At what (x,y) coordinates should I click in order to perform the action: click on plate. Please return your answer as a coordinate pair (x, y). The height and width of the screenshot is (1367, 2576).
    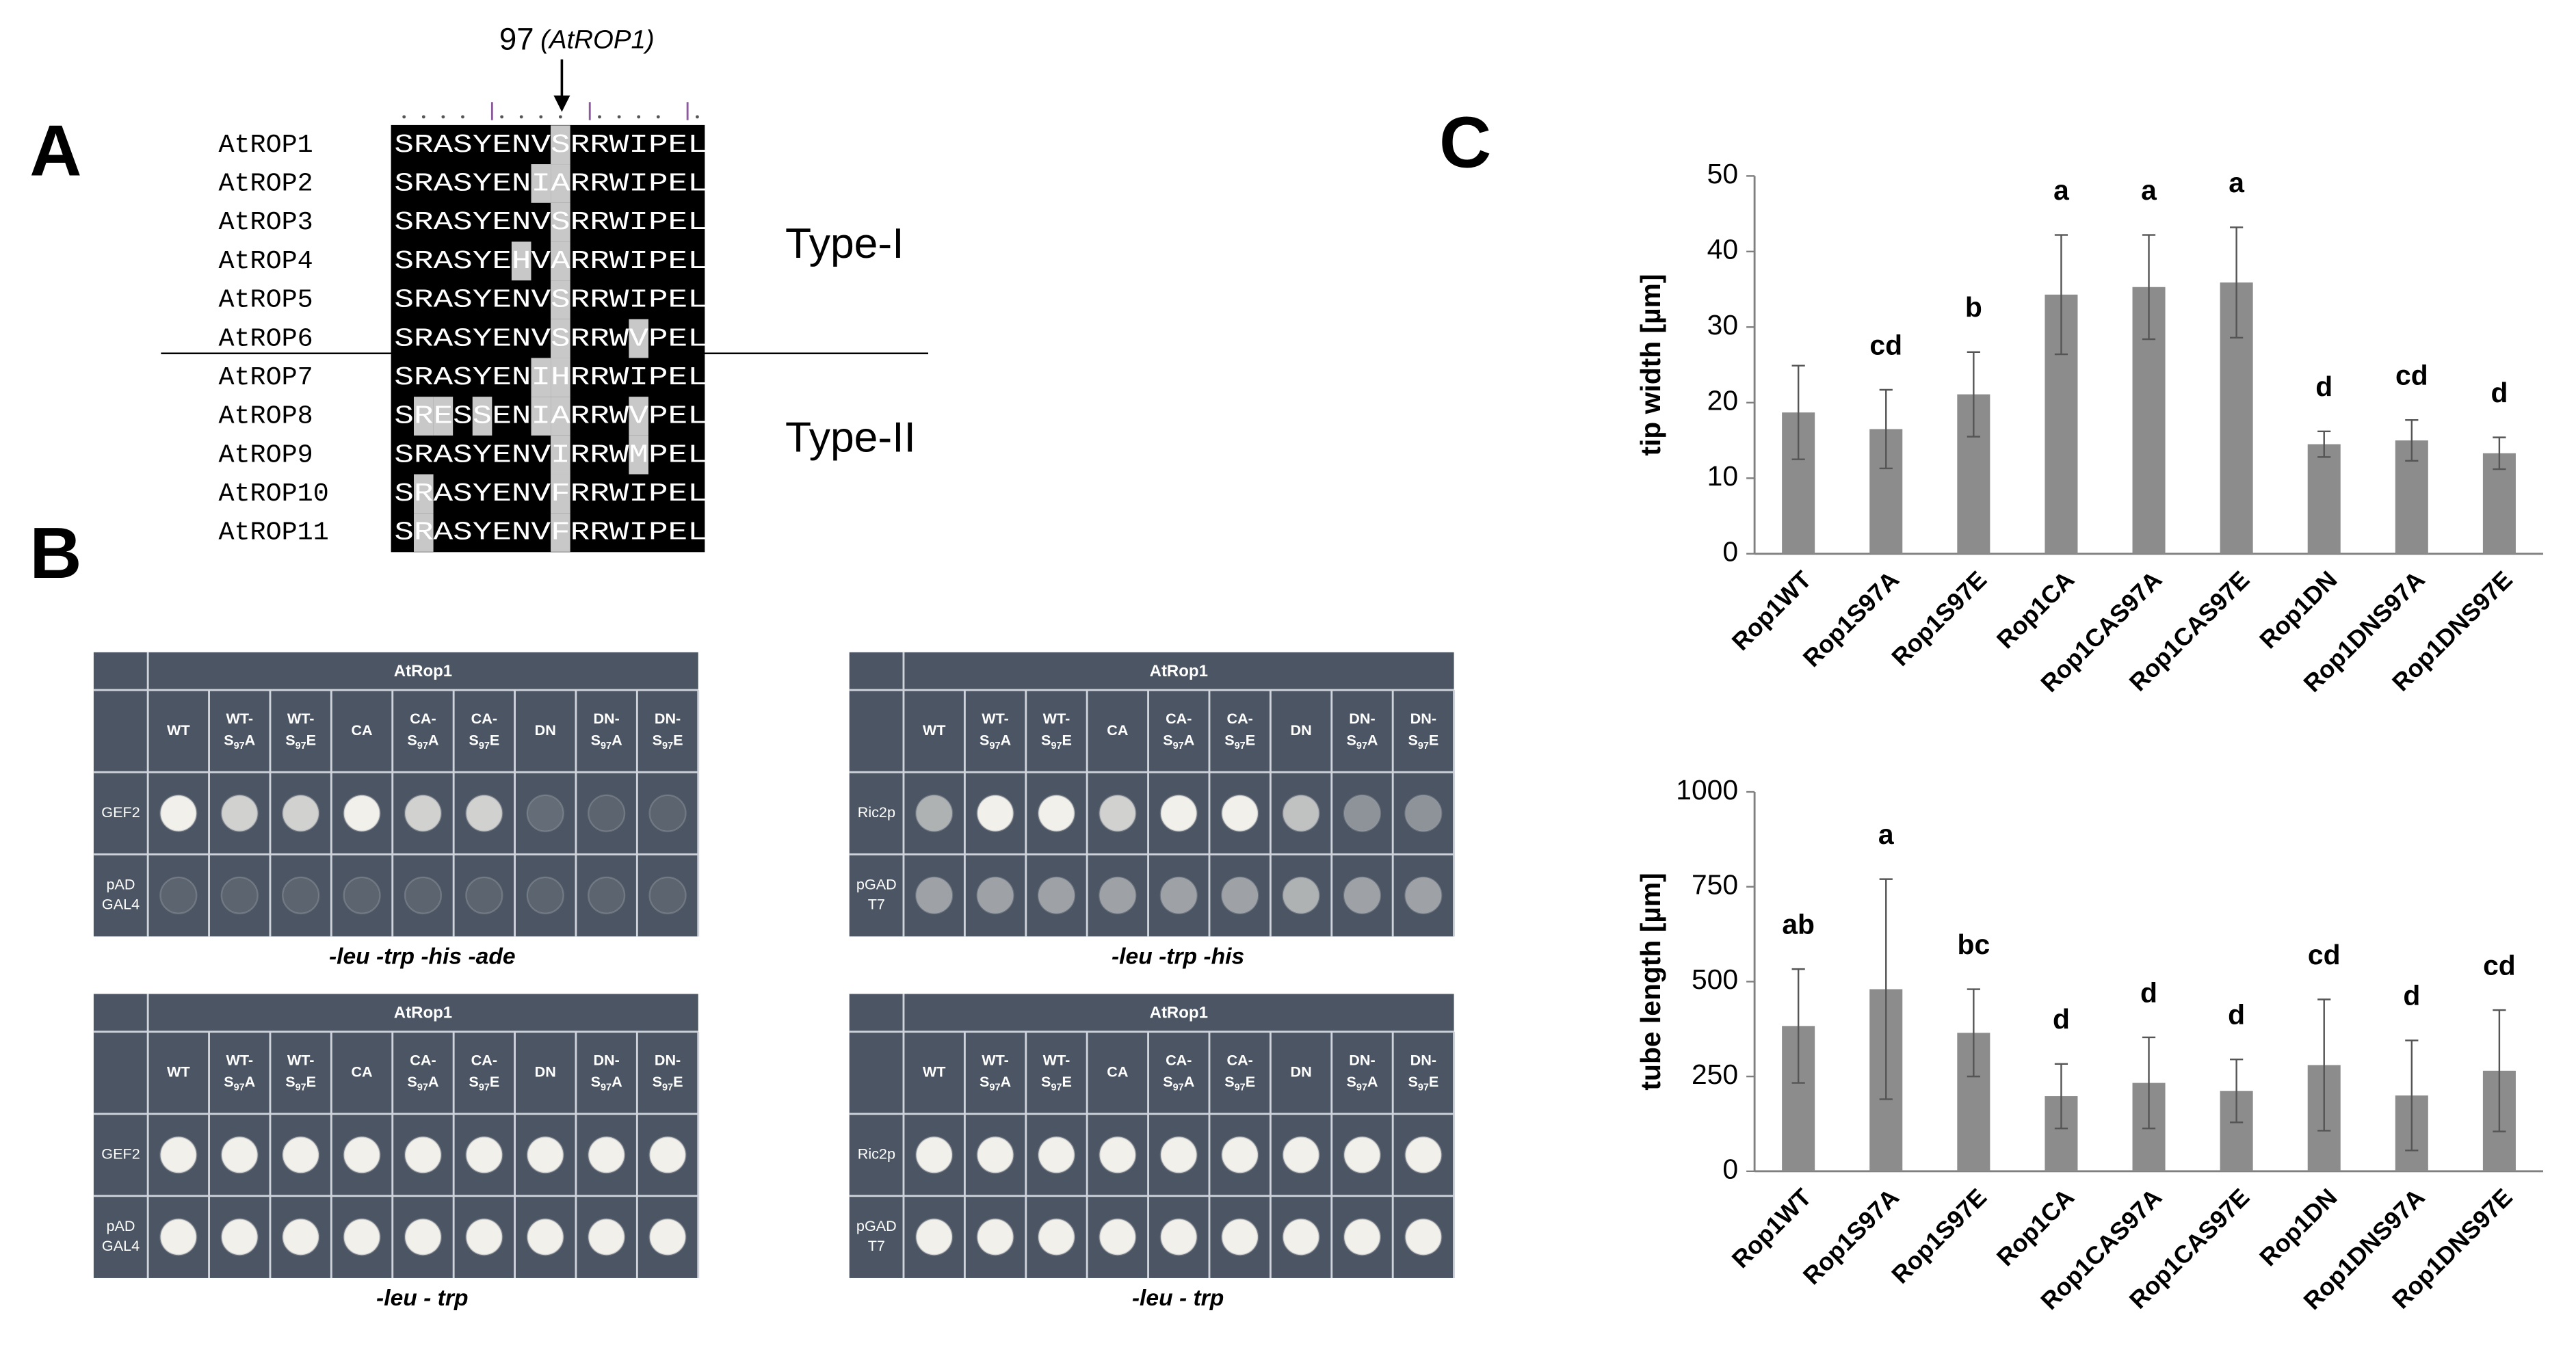
    Looking at the image, I should click on (395, 794).